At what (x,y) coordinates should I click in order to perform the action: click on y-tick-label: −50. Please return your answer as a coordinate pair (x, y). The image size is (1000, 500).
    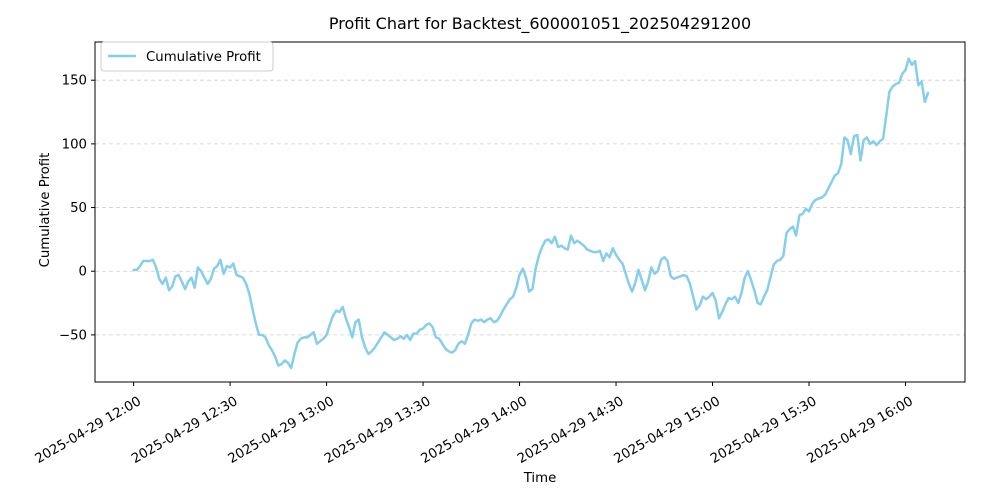
    Looking at the image, I should click on (73, 335).